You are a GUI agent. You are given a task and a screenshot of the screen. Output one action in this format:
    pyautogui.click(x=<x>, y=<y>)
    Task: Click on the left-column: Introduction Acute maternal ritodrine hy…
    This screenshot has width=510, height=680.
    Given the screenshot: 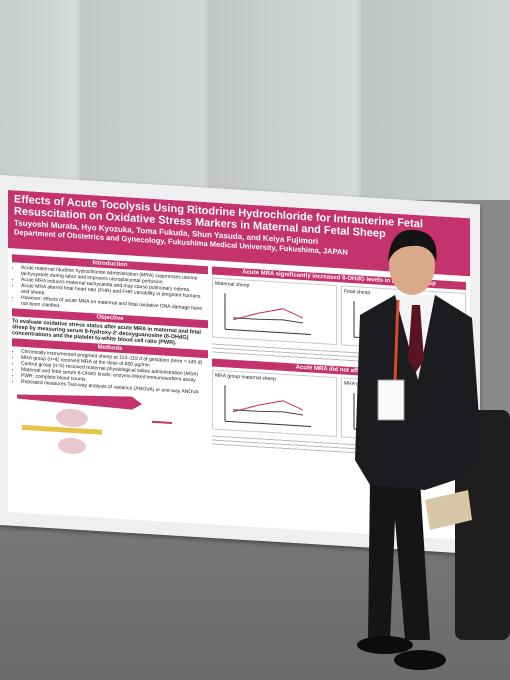 What is the action you would take?
    pyautogui.click(x=110, y=360)
    